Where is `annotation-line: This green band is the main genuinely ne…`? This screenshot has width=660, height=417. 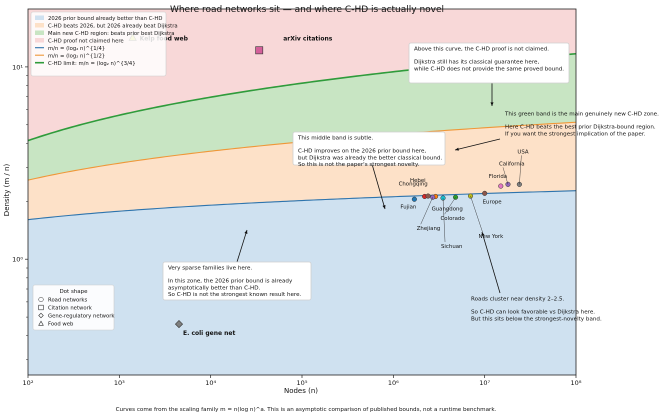
annotation-line: This green band is the main genuinely ne… is located at coordinates (581, 115).